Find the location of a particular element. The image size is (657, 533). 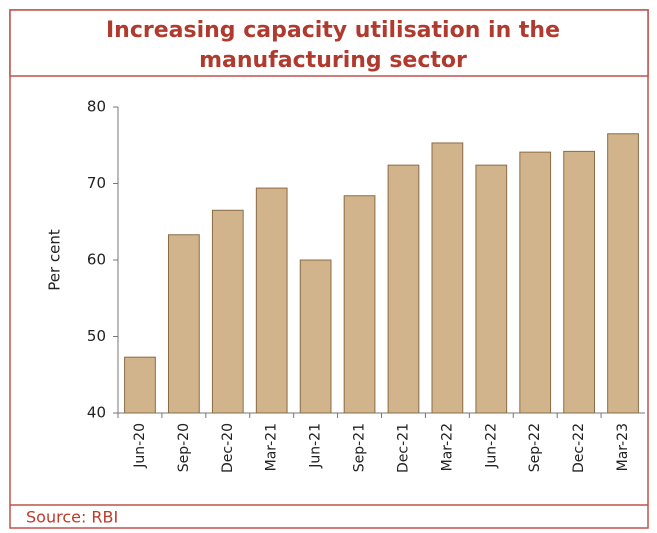

source: Source: RBI is located at coordinates (72, 517).